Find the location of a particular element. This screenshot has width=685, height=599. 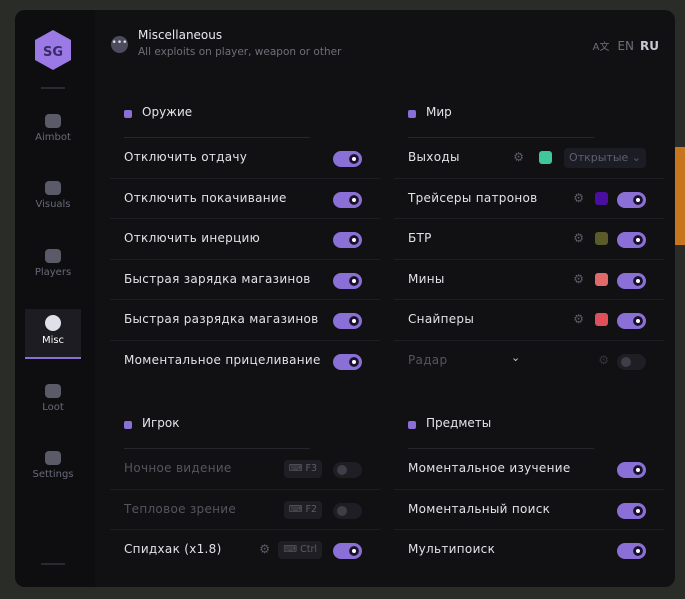

sidebar-item-players: Players is located at coordinates (53, 268).